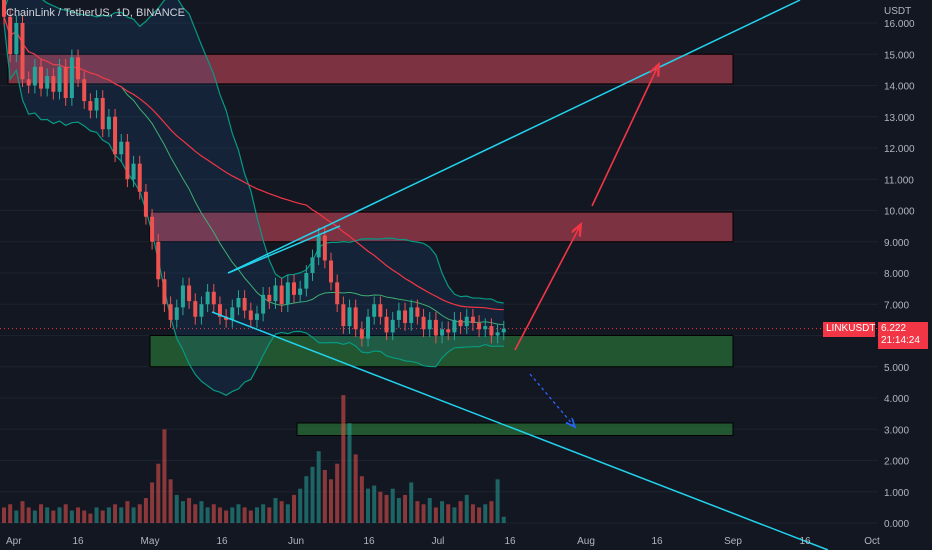 This screenshot has width=932, height=550. Describe the element at coordinates (551, 399) in the screenshot. I see `dashed-projection-arrow` at that location.